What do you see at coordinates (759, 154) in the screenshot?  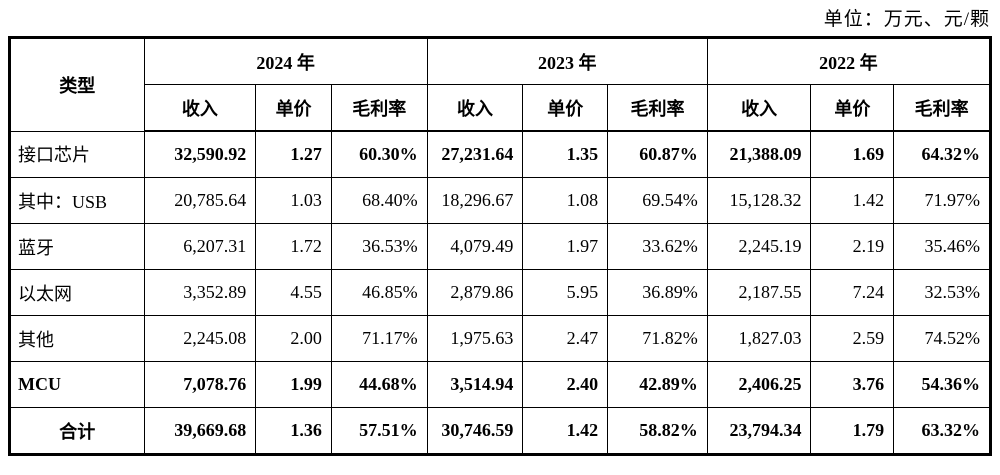 I see `cell-revenue: 21,388.09` at bounding box center [759, 154].